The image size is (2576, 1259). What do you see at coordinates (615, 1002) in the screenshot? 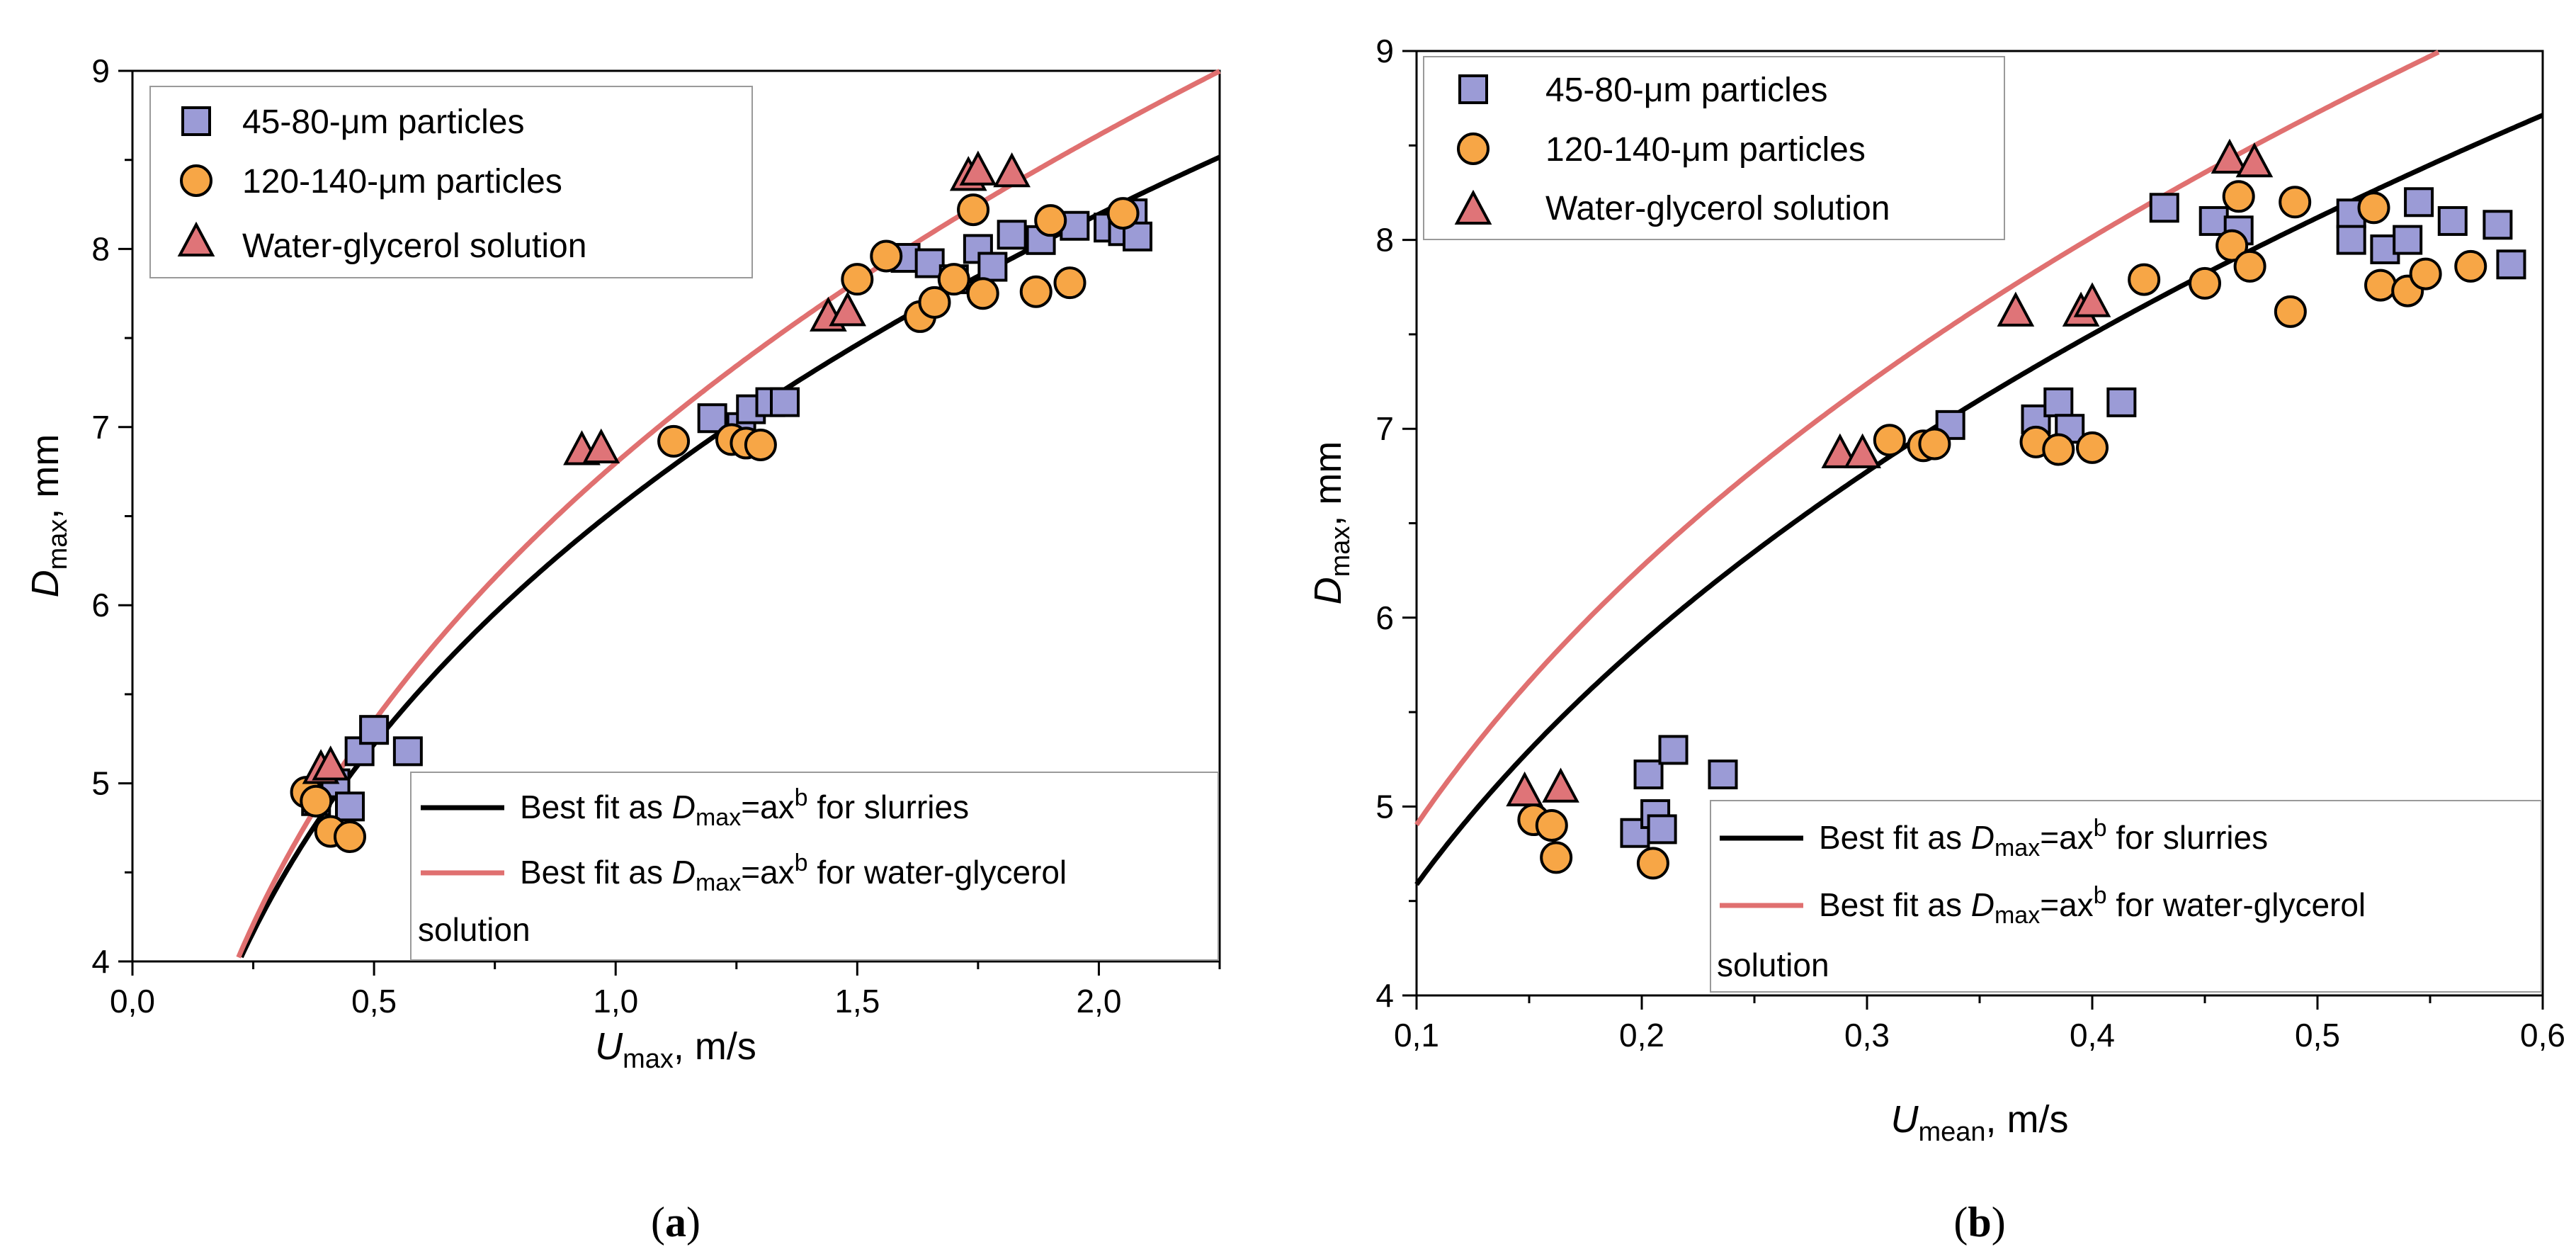
I see `x-tick-label-a: 1,0` at bounding box center [615, 1002].